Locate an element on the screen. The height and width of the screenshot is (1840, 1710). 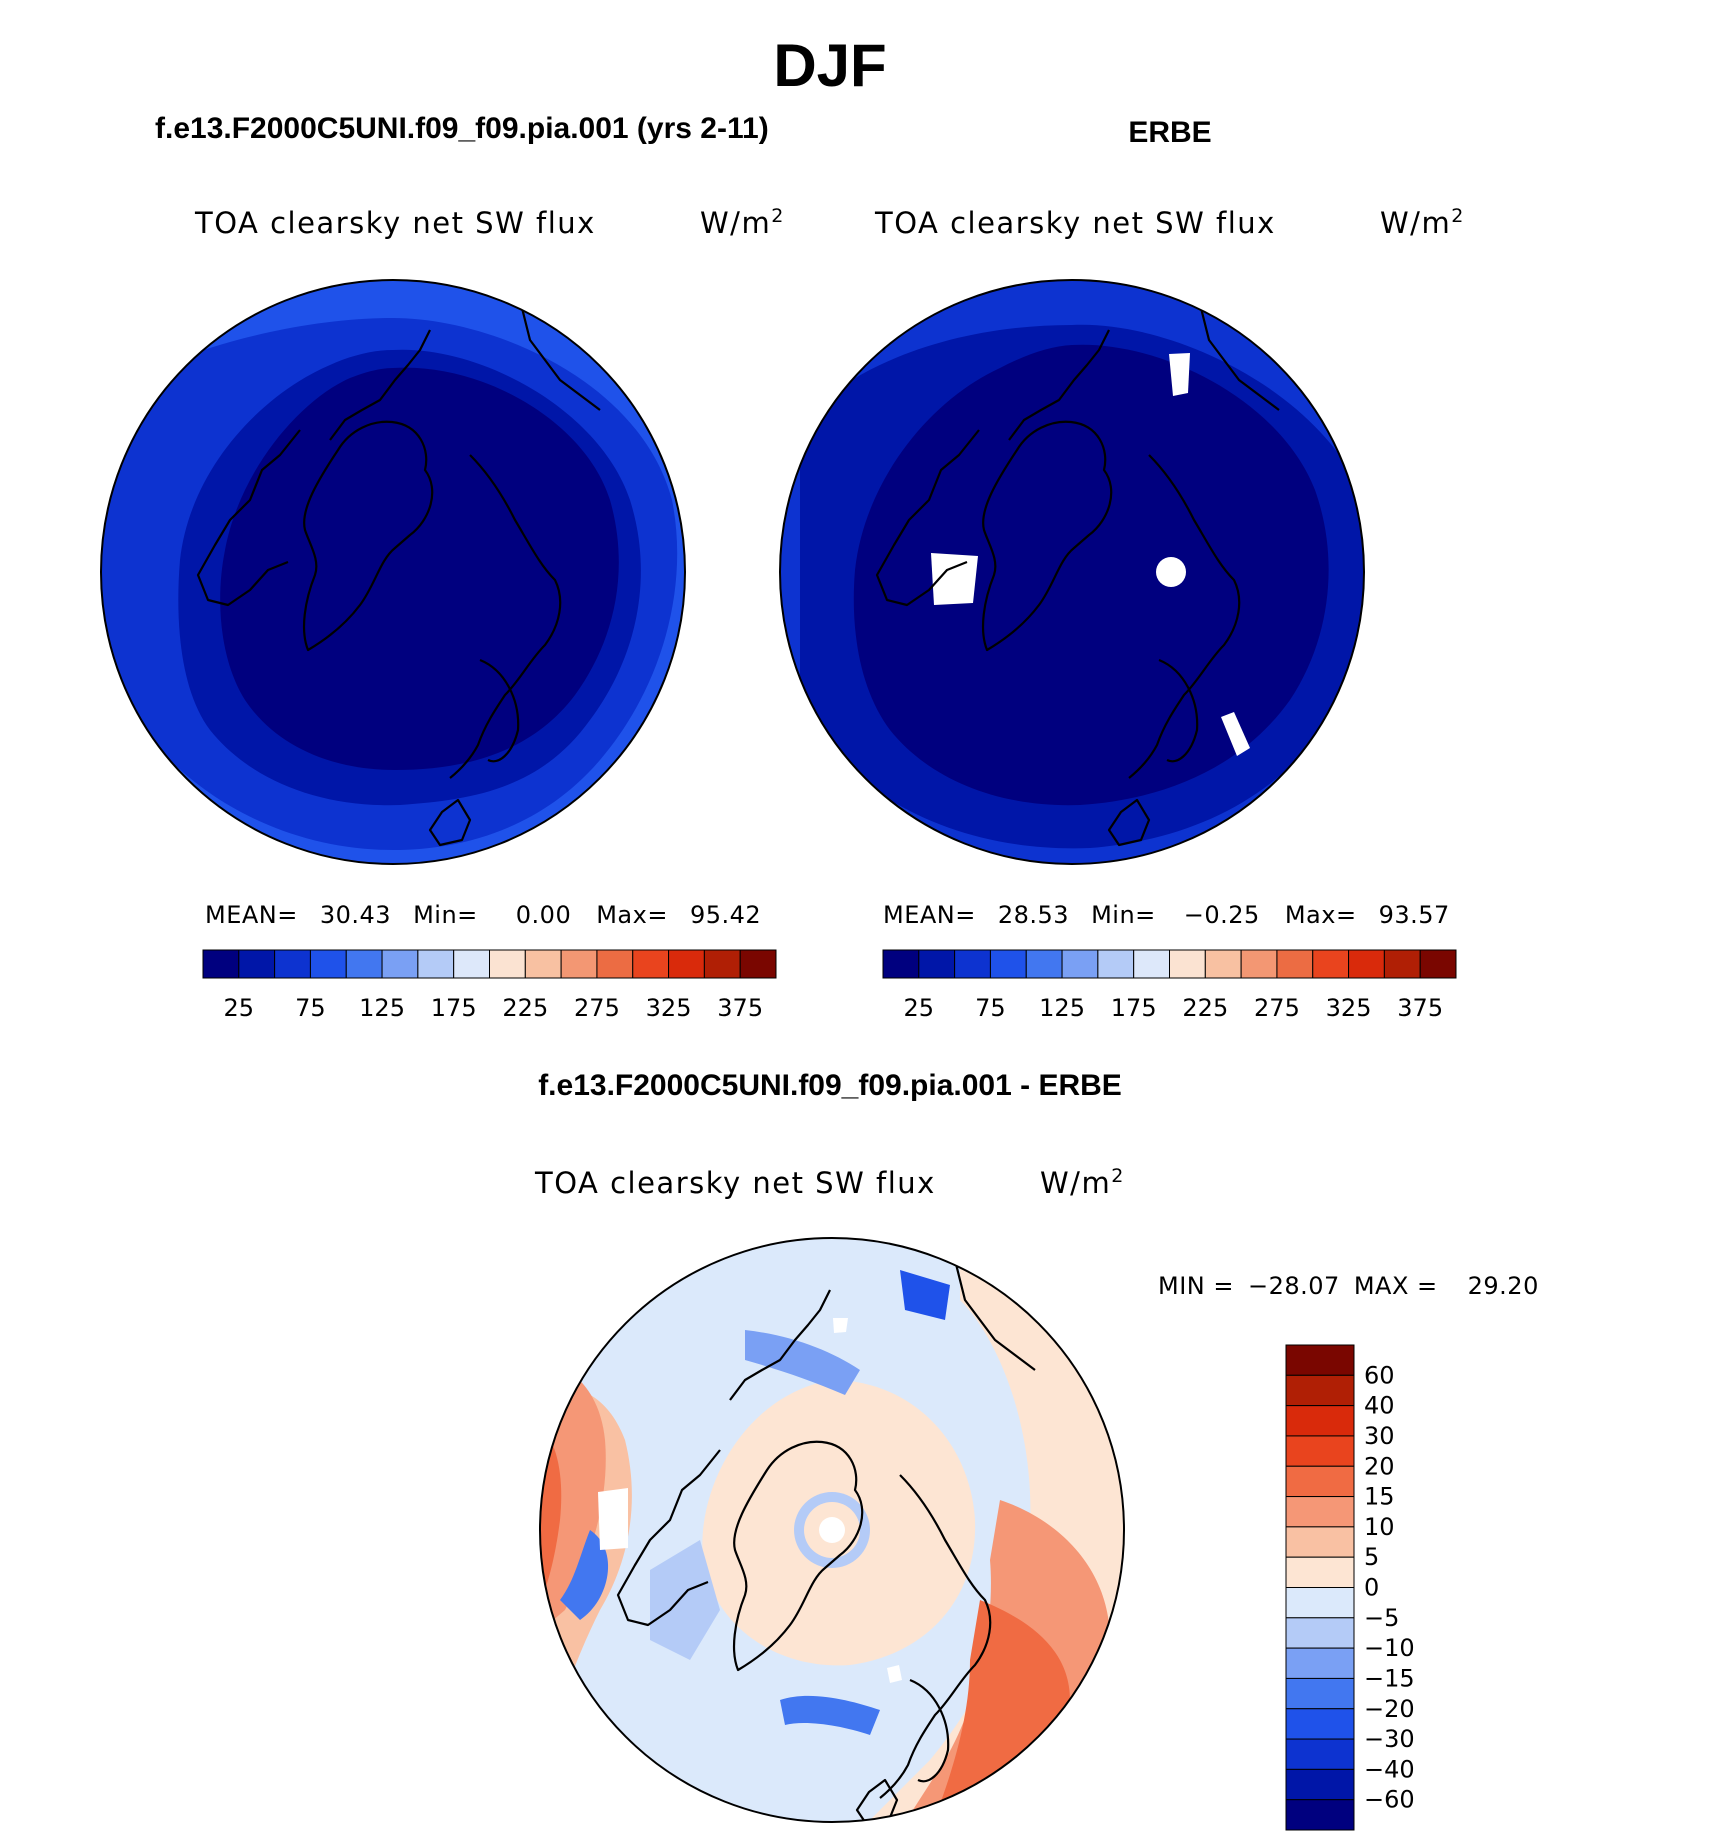
diff-missing-canada is located at coordinates (613, 1519).